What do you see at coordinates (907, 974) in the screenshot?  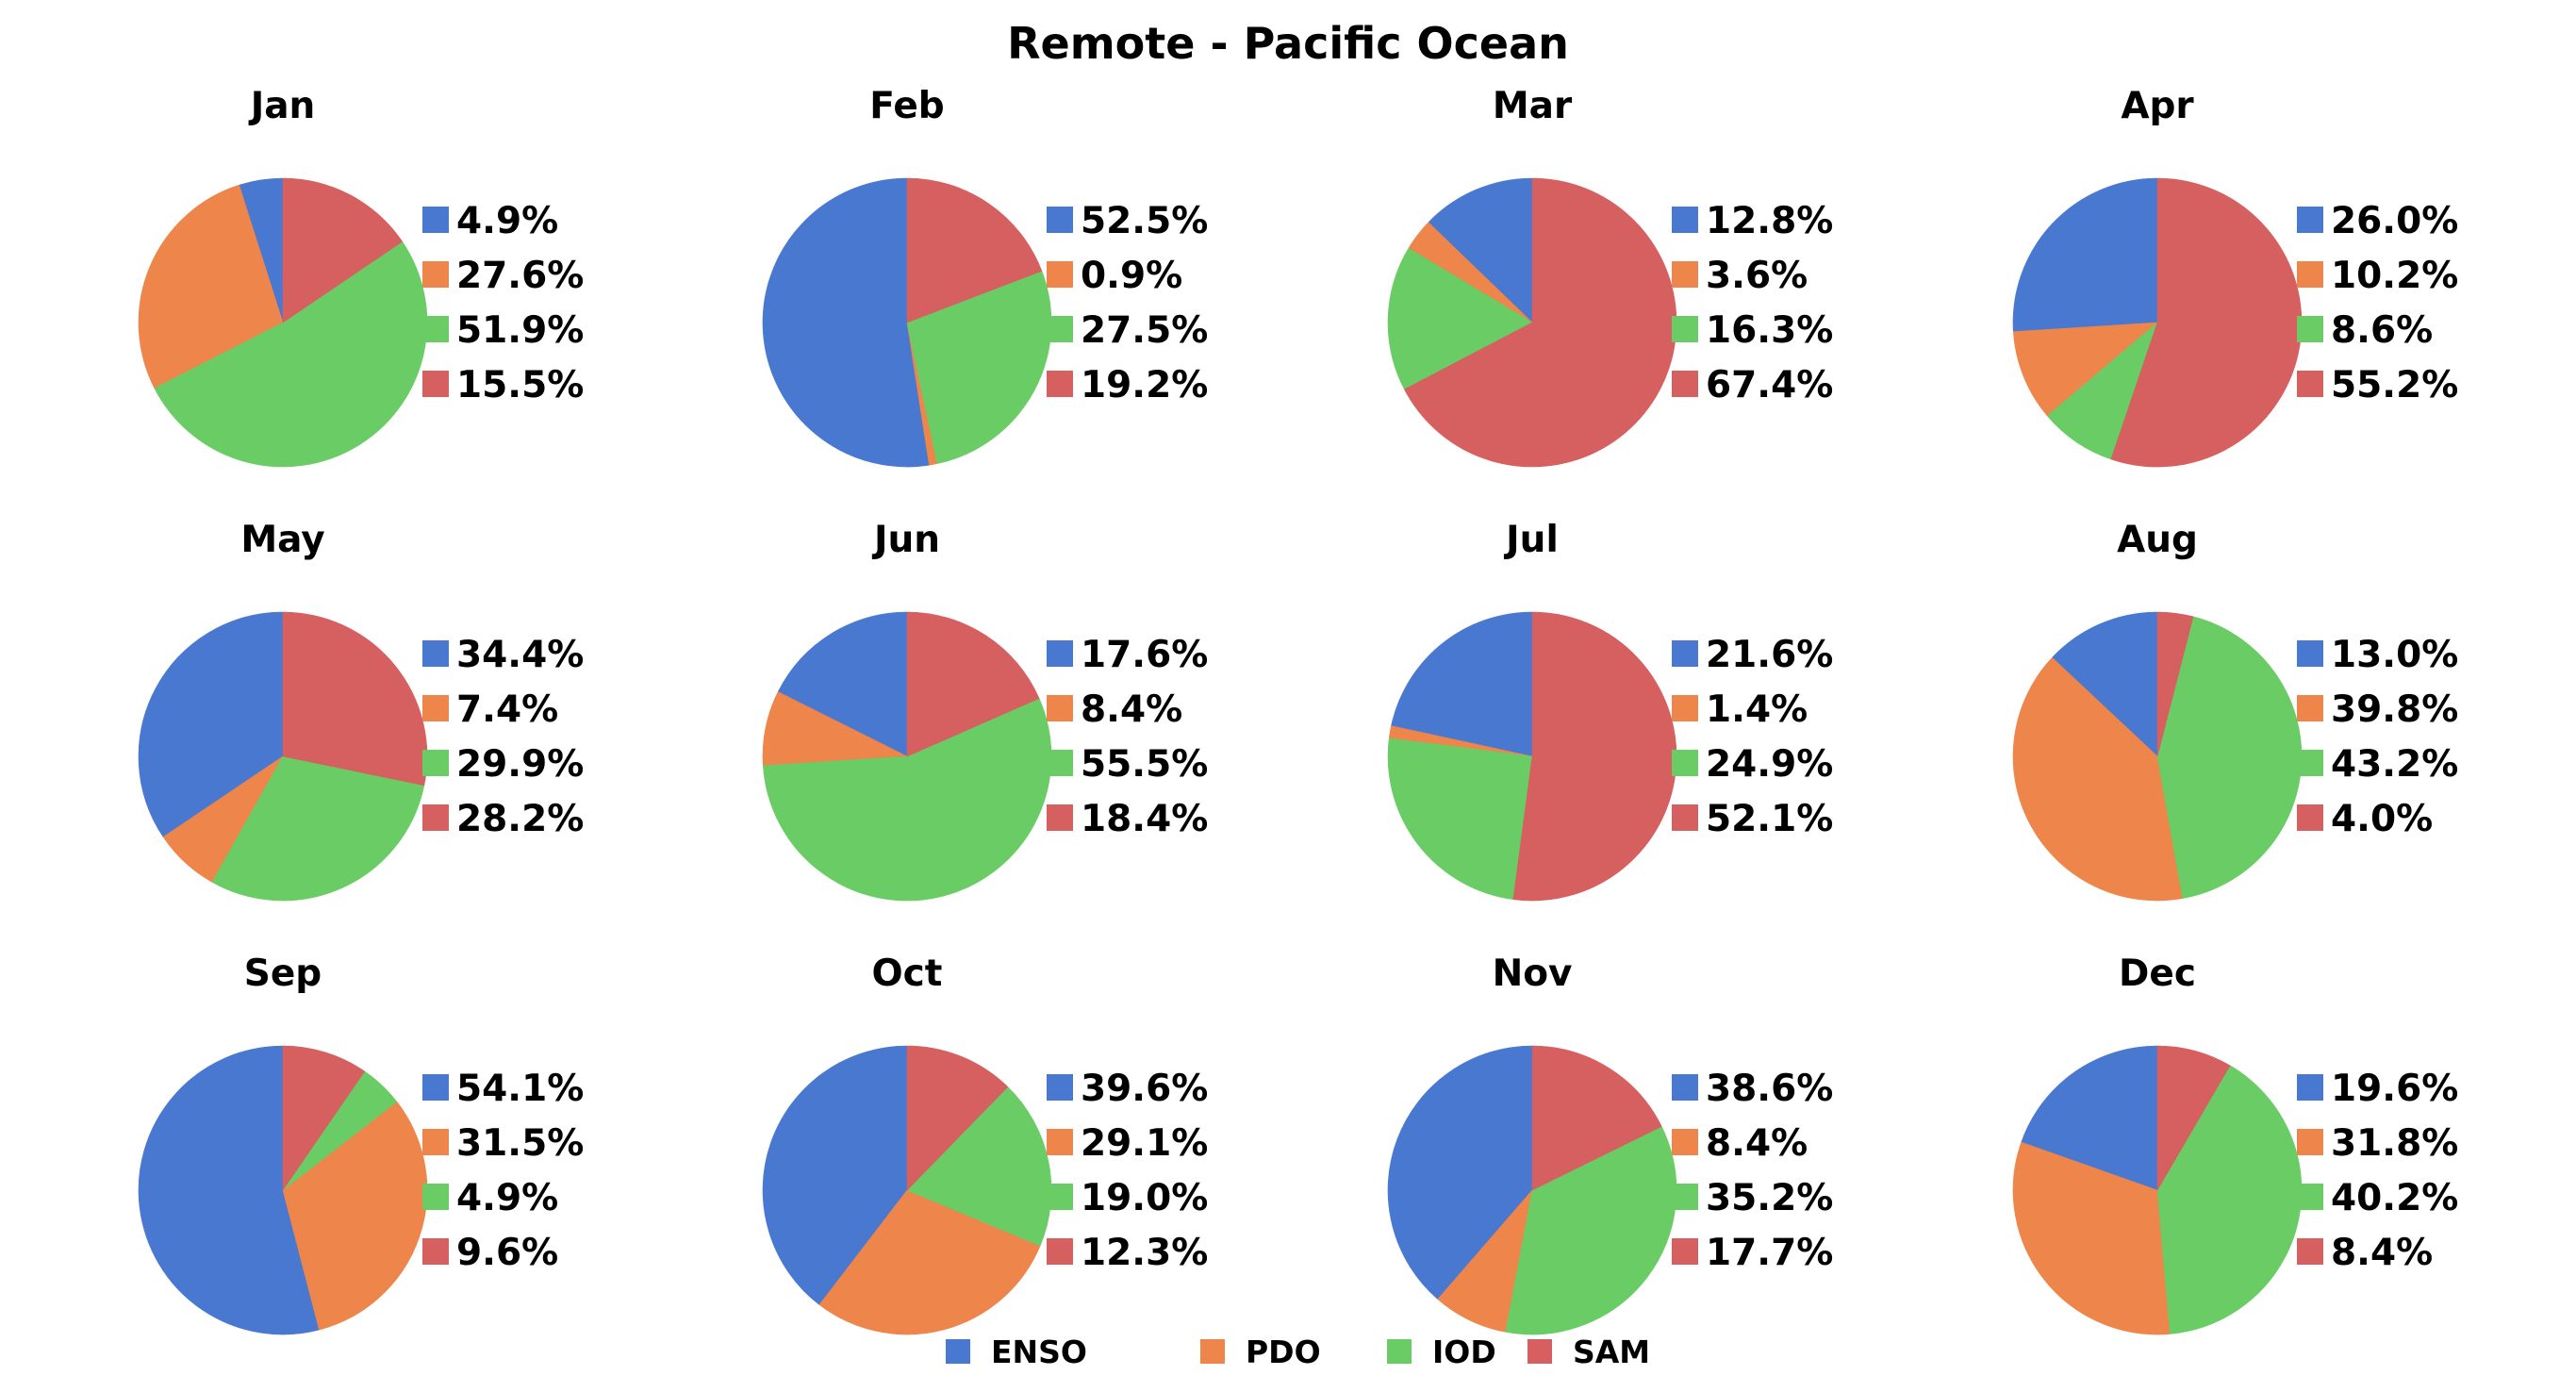 I see `subplot-title-oct: Oct` at bounding box center [907, 974].